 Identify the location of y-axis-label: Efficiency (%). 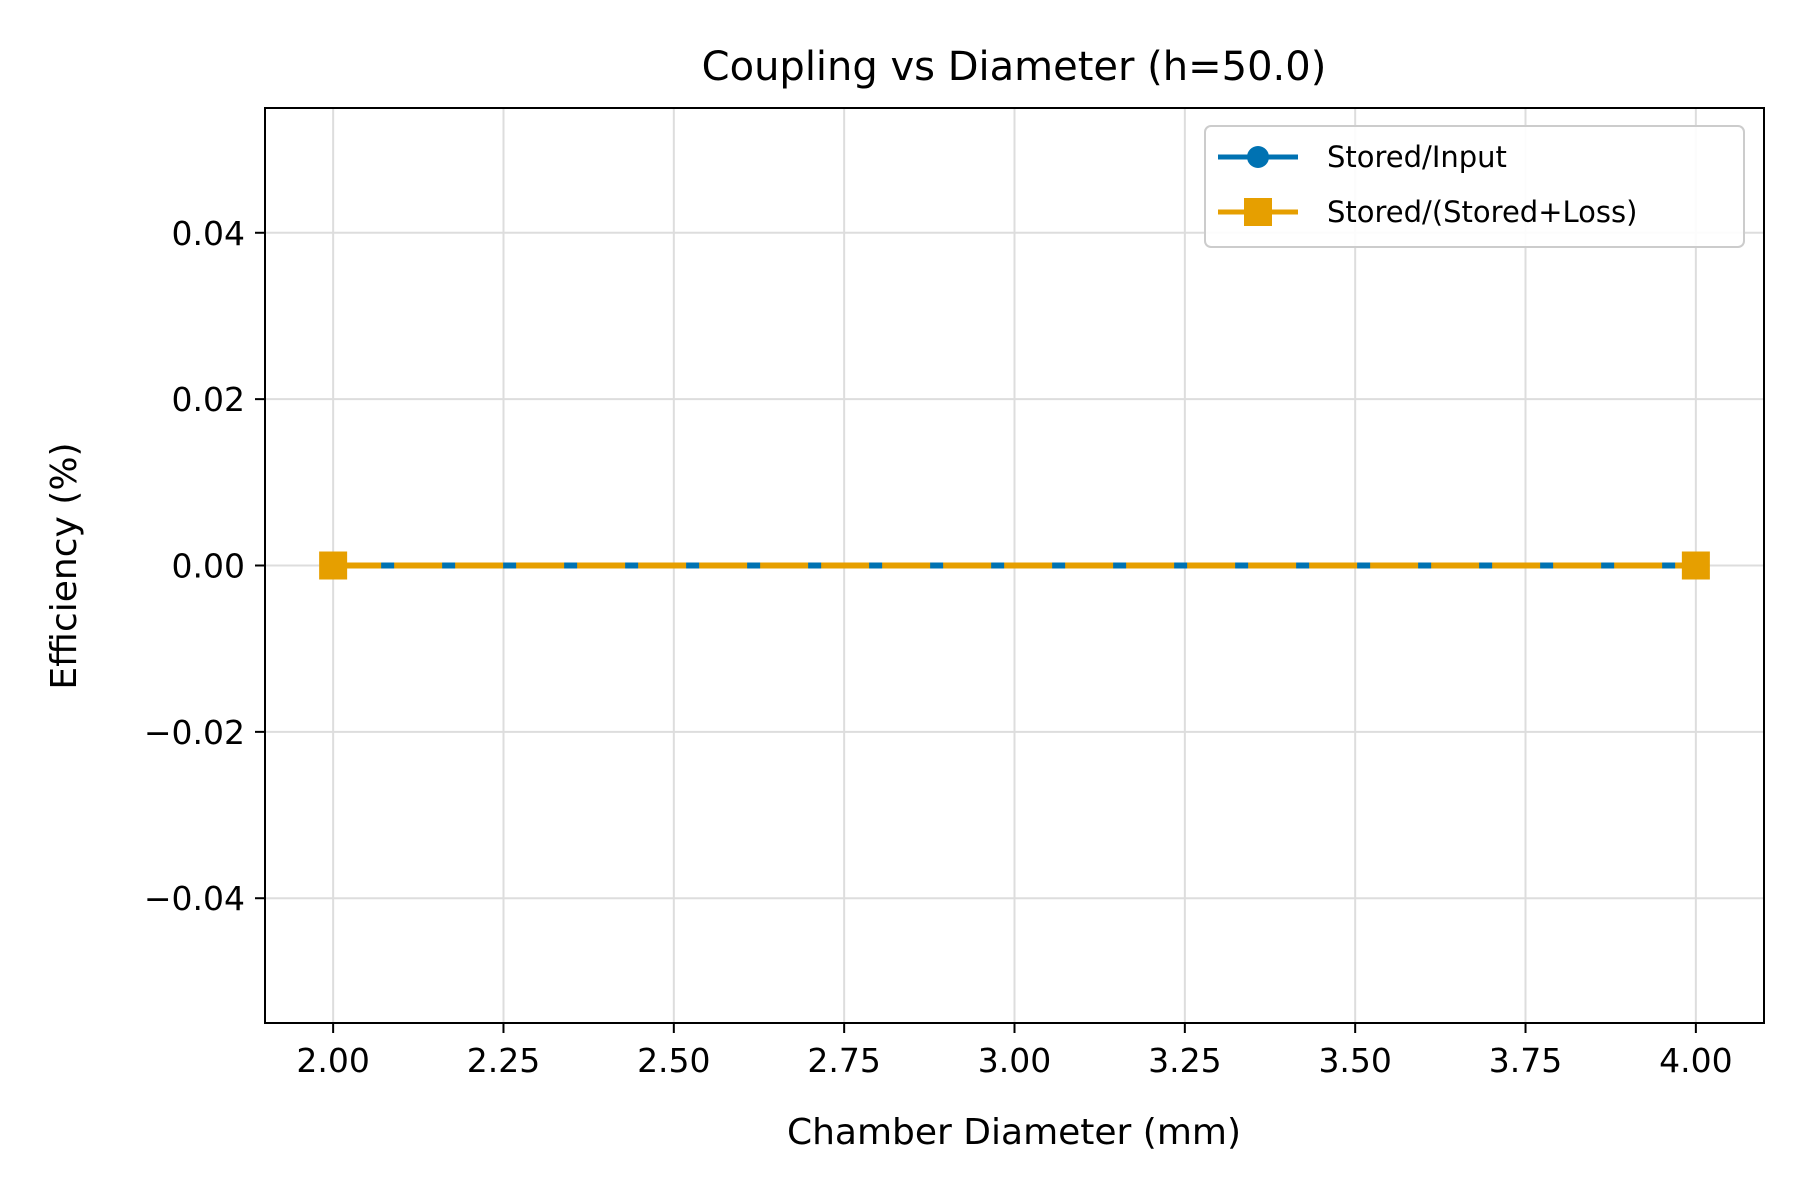
(64, 565).